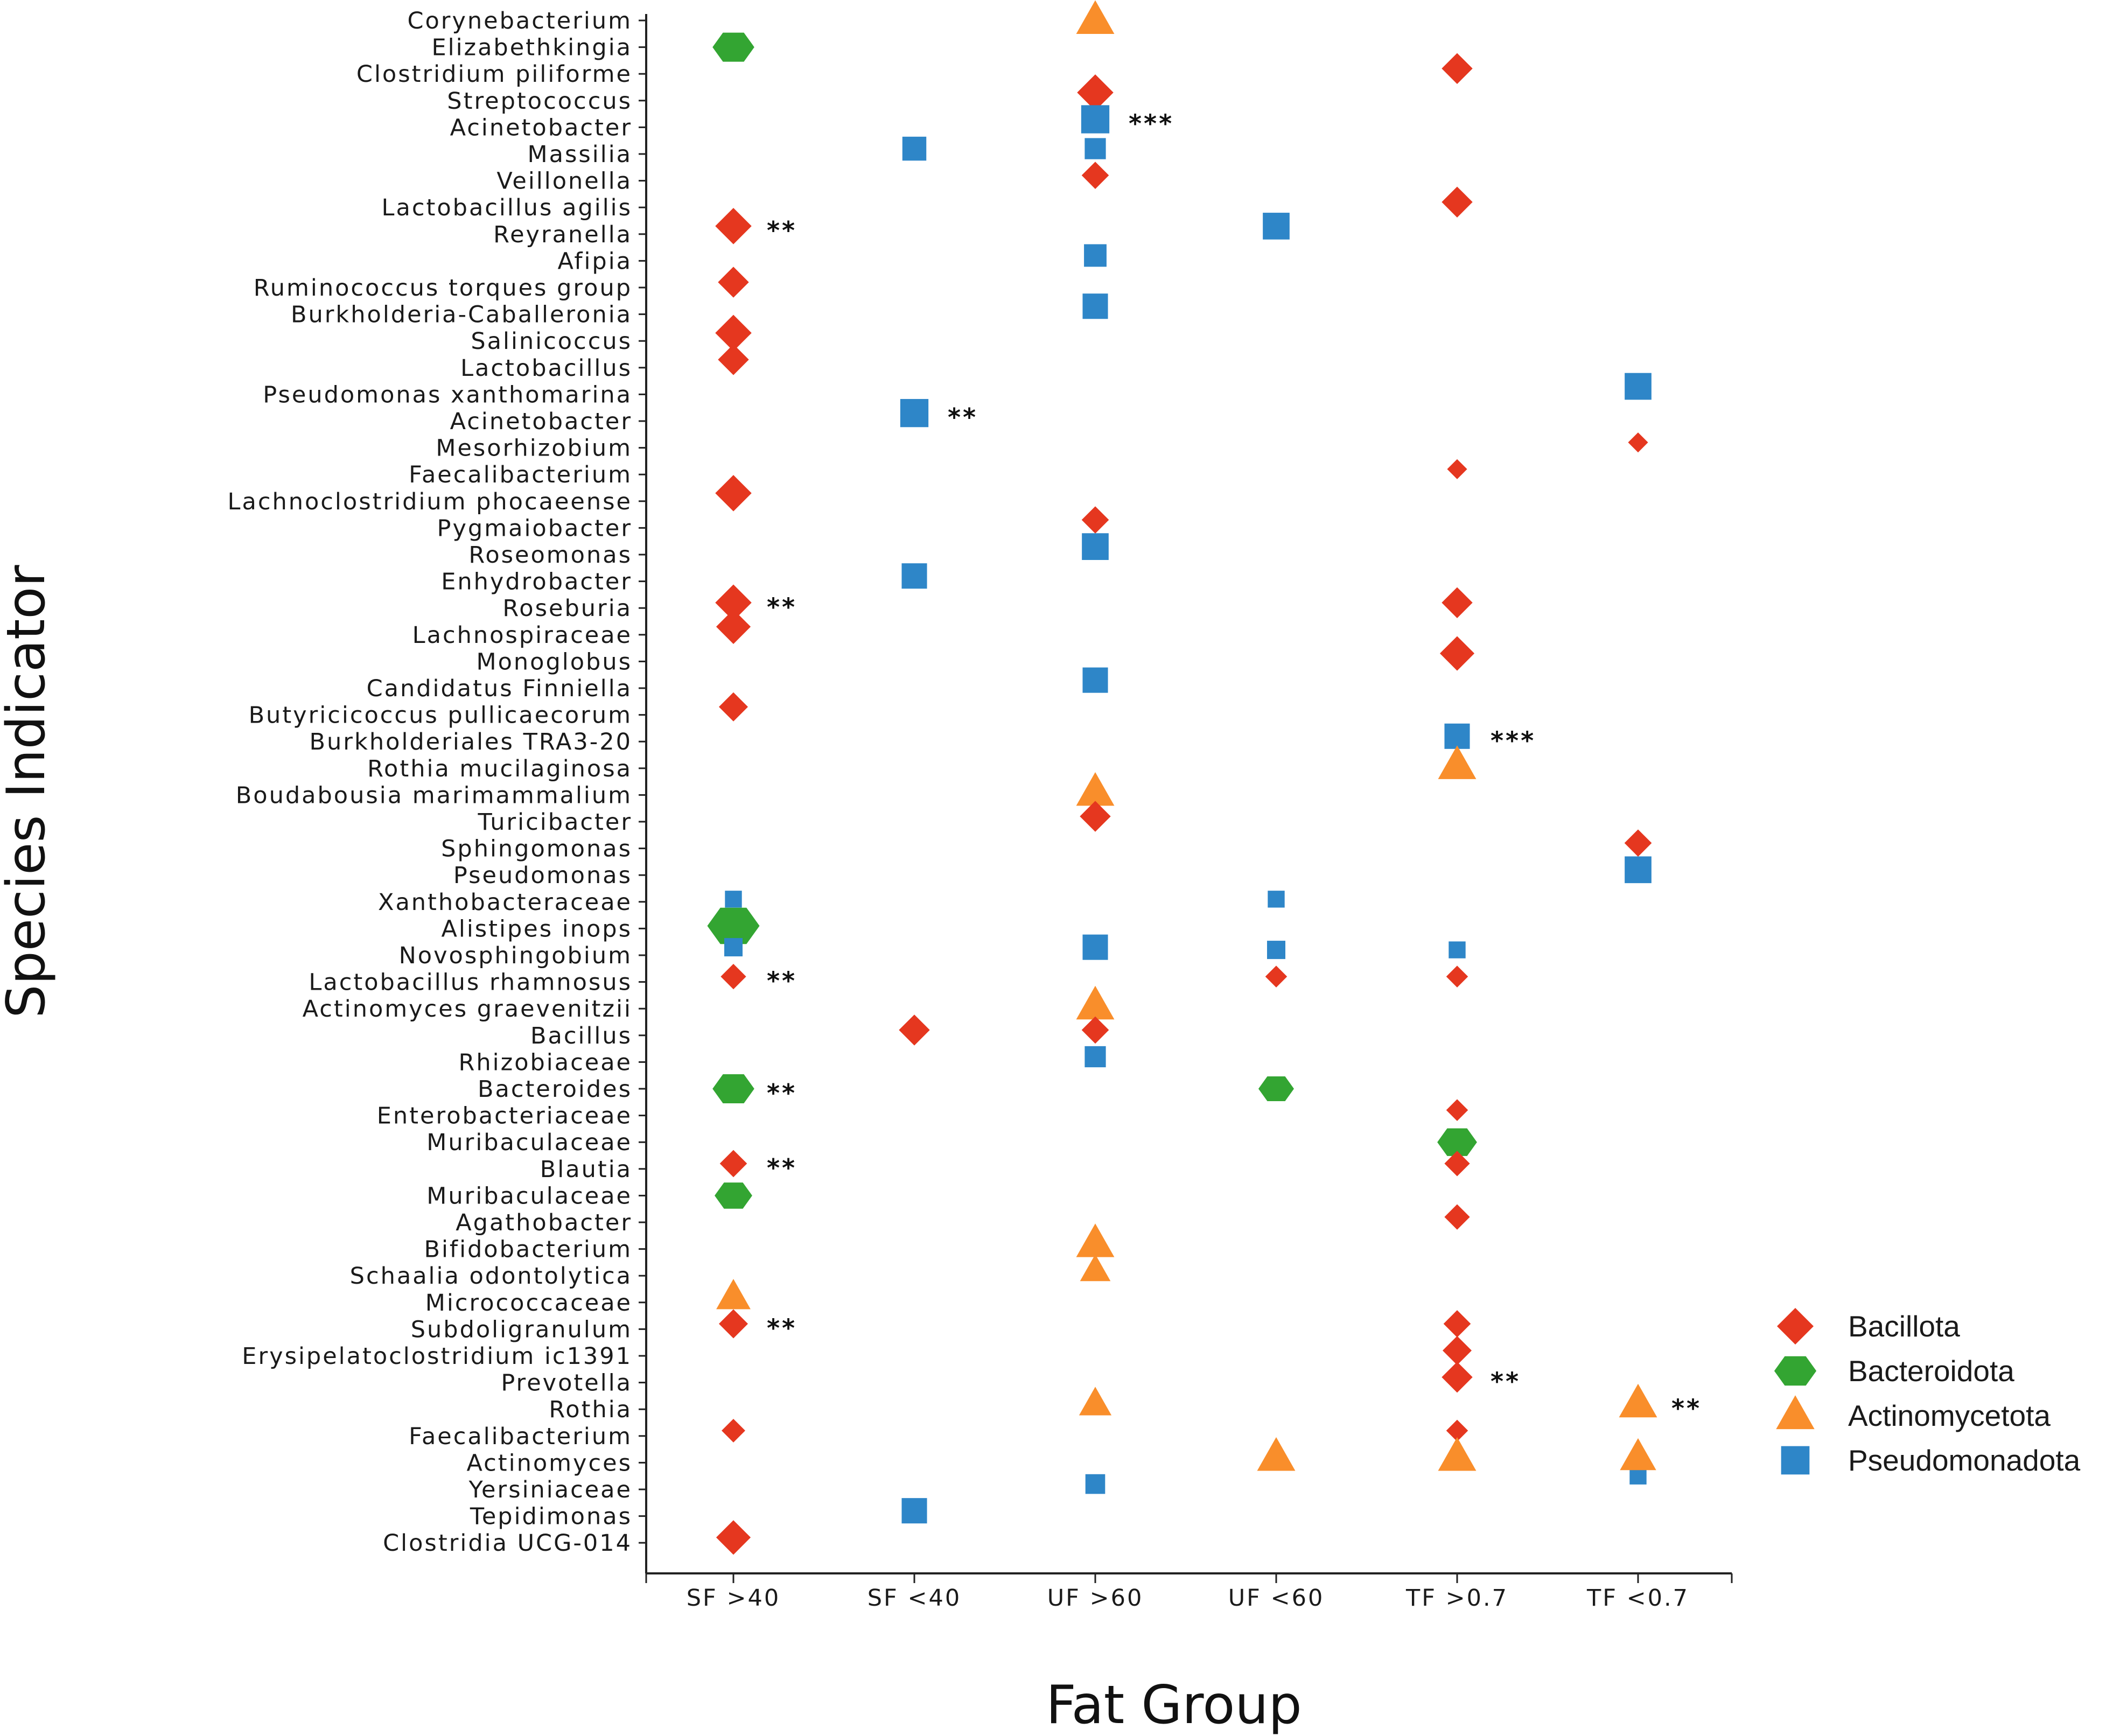 This screenshot has width=2120, height=1736. Describe the element at coordinates (554, 661) in the screenshot. I see `y-tick-label: Monoglobus` at that location.